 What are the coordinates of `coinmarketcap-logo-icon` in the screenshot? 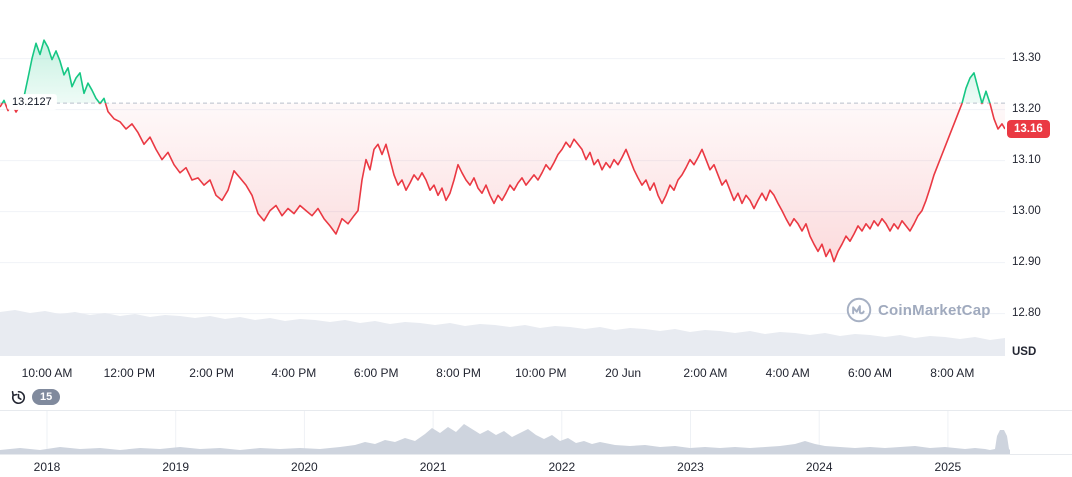 It's located at (859, 310).